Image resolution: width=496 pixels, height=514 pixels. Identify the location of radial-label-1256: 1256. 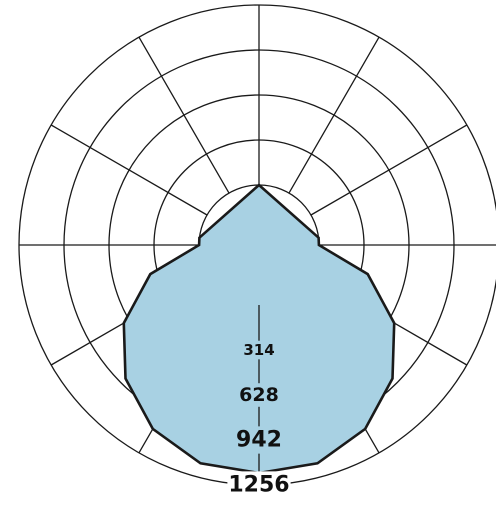
(258, 485).